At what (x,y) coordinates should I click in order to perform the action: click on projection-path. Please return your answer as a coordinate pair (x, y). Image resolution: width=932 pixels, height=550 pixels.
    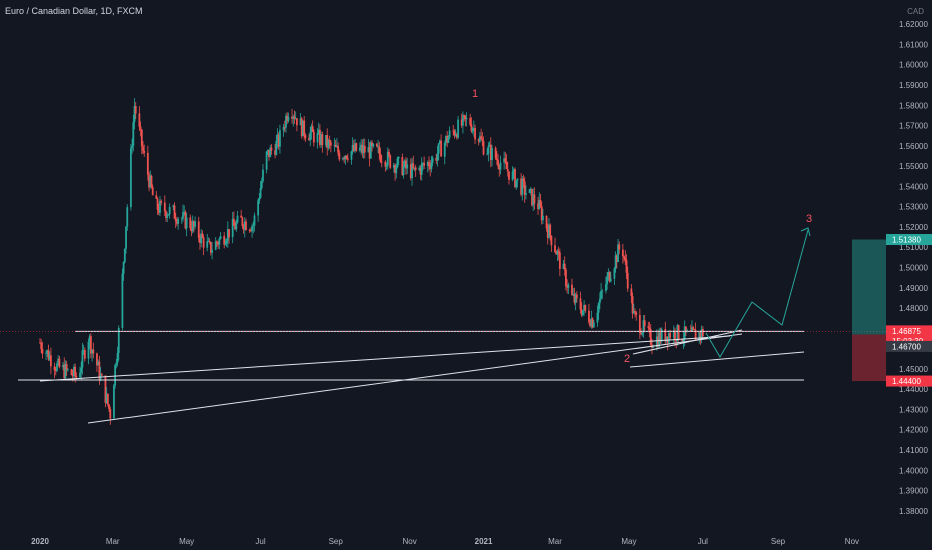
    Looking at the image, I should click on (757, 293).